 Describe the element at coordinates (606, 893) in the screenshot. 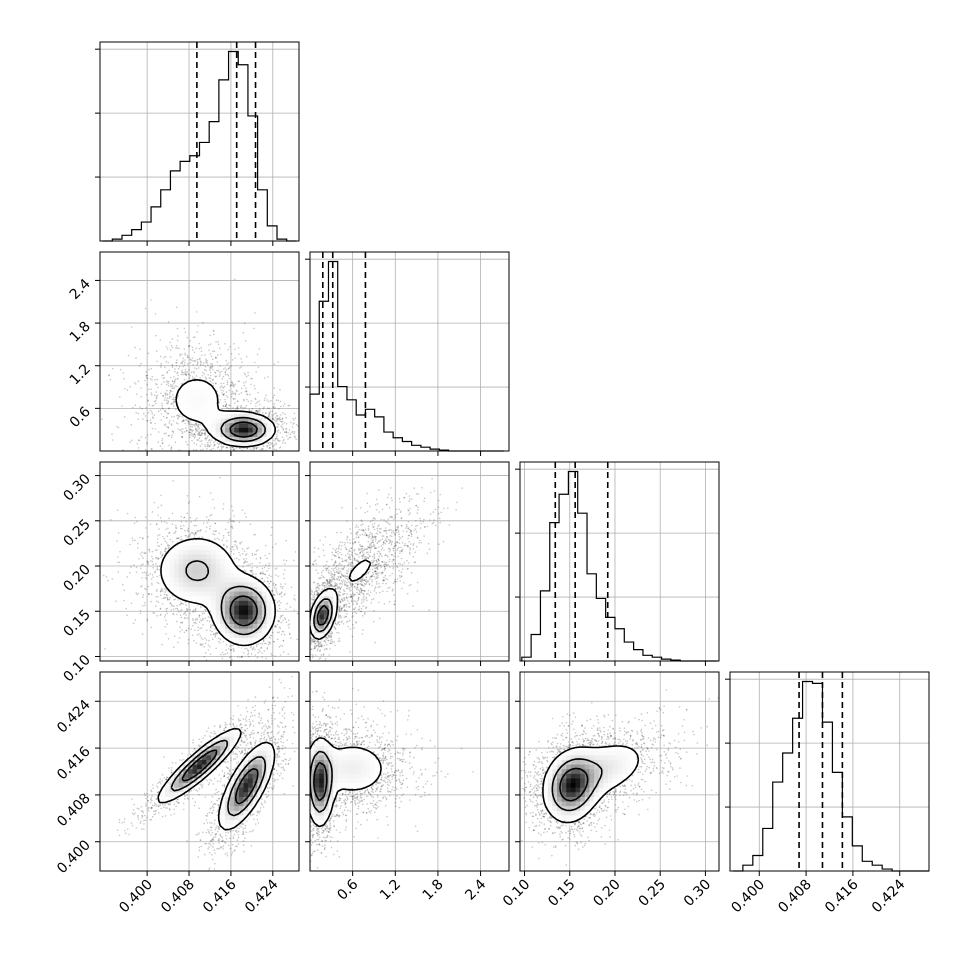

I see `x-tick-label-2-2: 0.20` at that location.